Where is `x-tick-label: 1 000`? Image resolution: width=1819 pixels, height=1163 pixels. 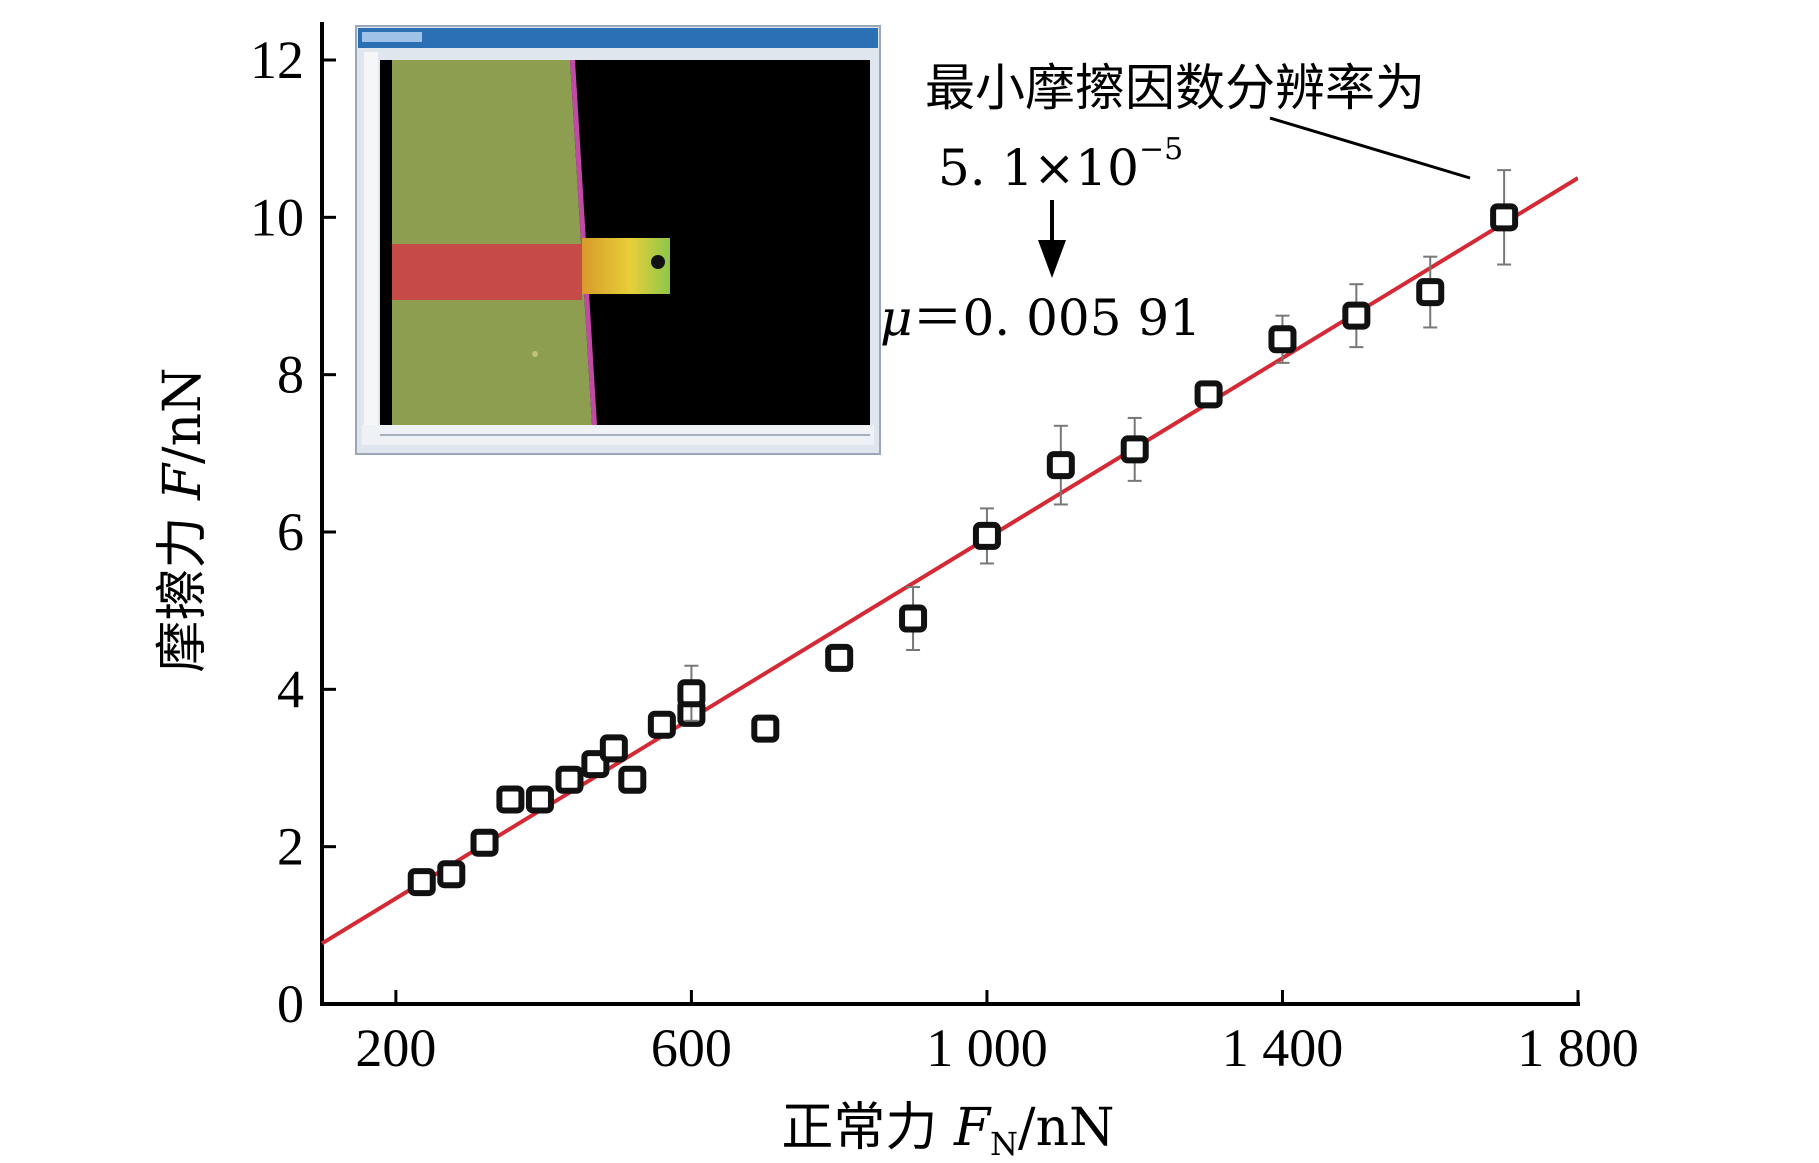
x-tick-label: 1 000 is located at coordinates (987, 1048).